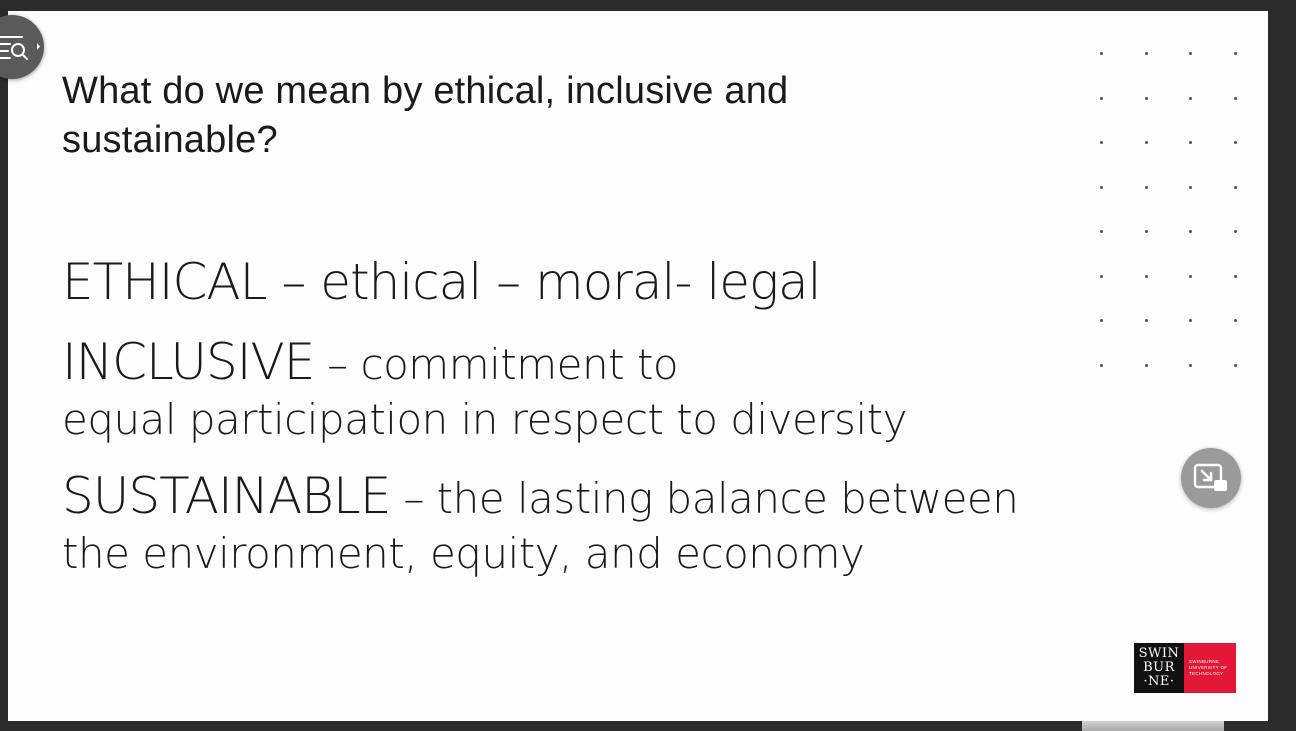 The image size is (1296, 731). I want to click on heading-line-2: sustainable?, so click(170, 140).